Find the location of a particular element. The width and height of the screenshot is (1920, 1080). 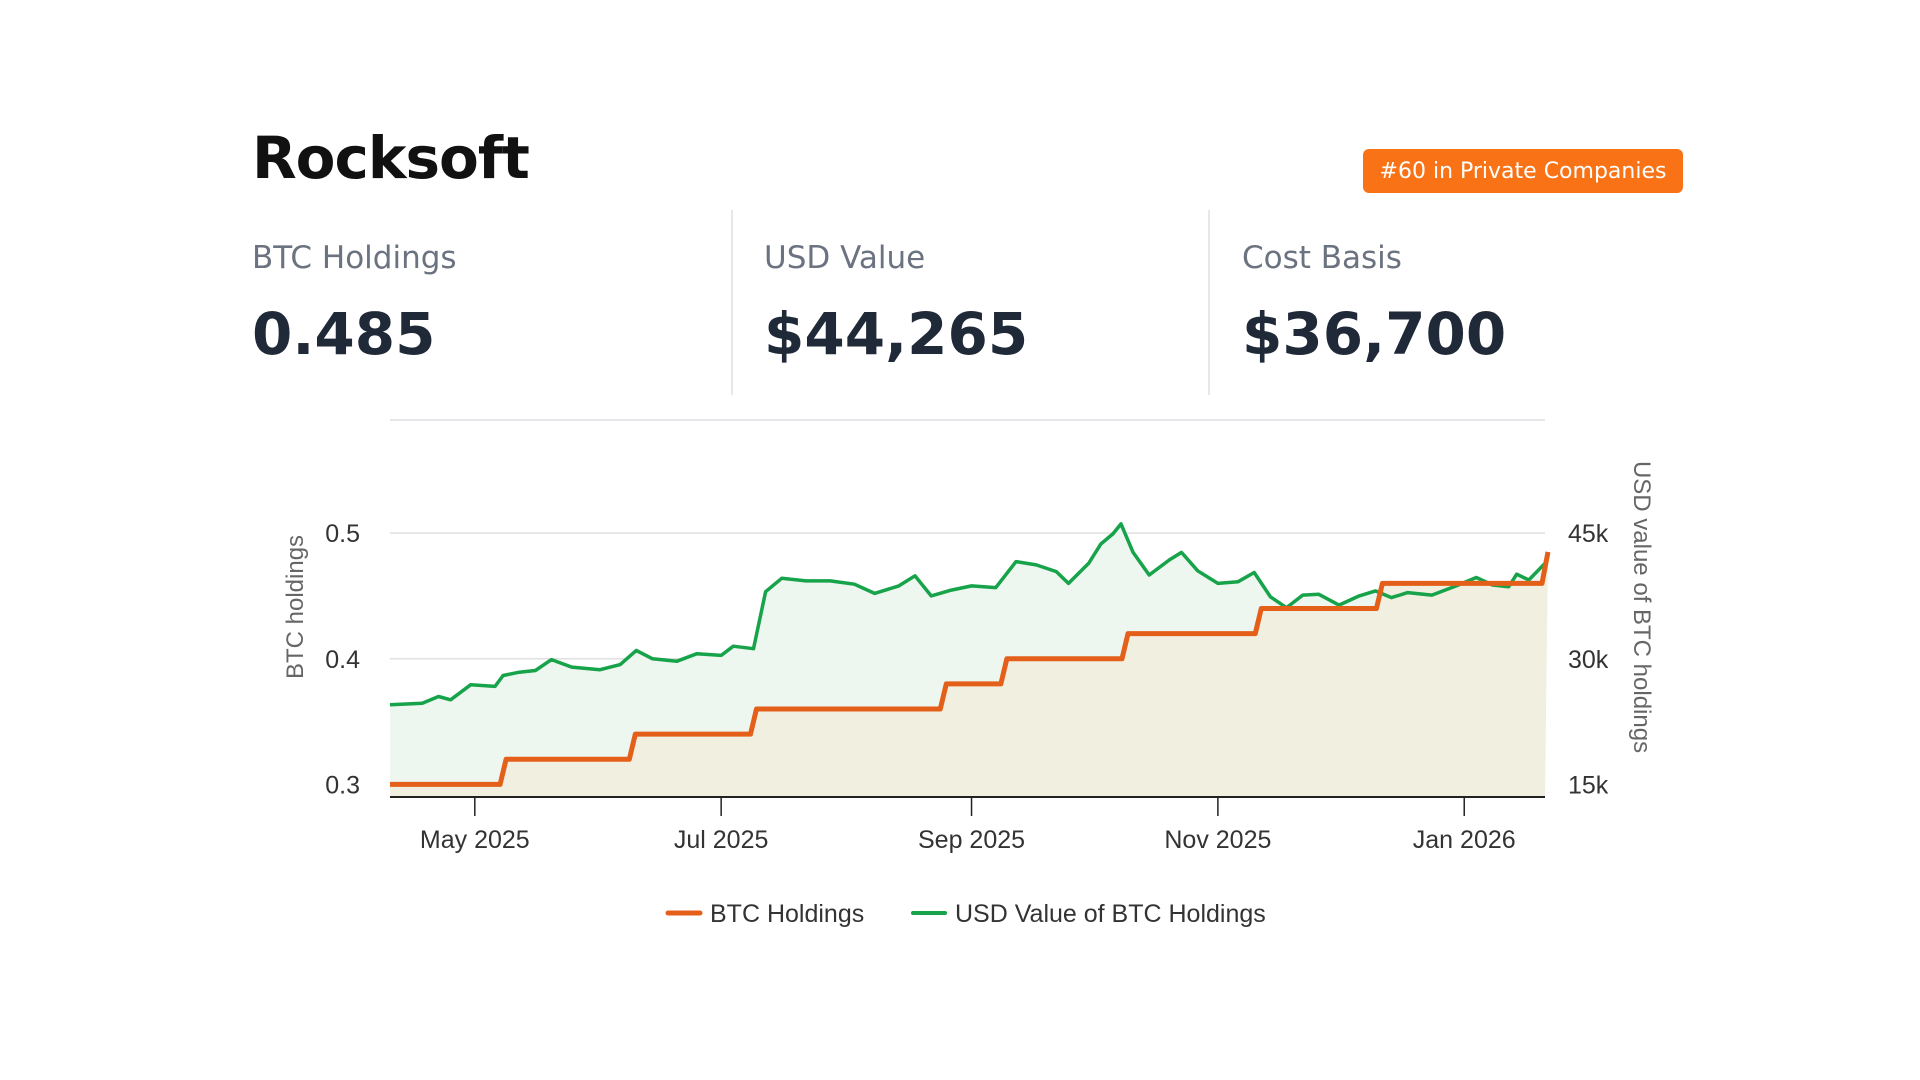

x-tick-label: Sep 2025 is located at coordinates (971, 840).